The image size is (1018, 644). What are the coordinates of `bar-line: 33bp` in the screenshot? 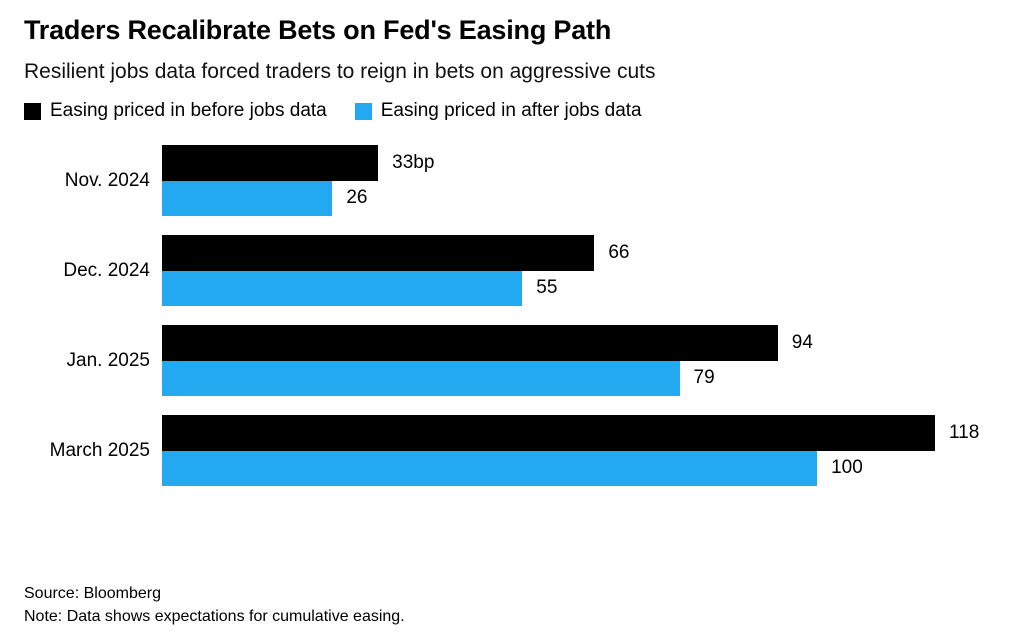 It's located at (298, 163).